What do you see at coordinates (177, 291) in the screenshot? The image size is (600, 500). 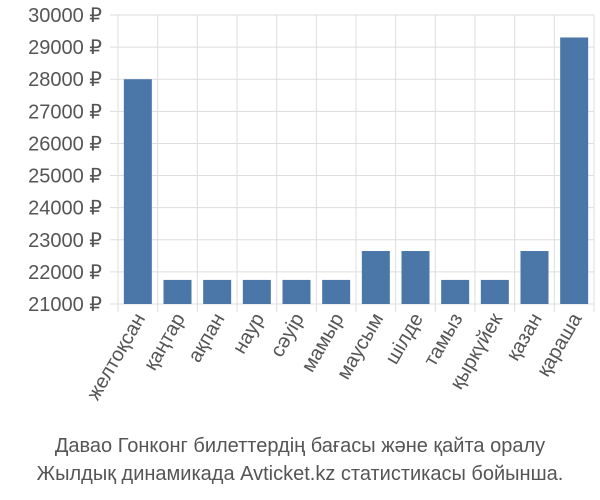 I see `bar-қаңтар` at bounding box center [177, 291].